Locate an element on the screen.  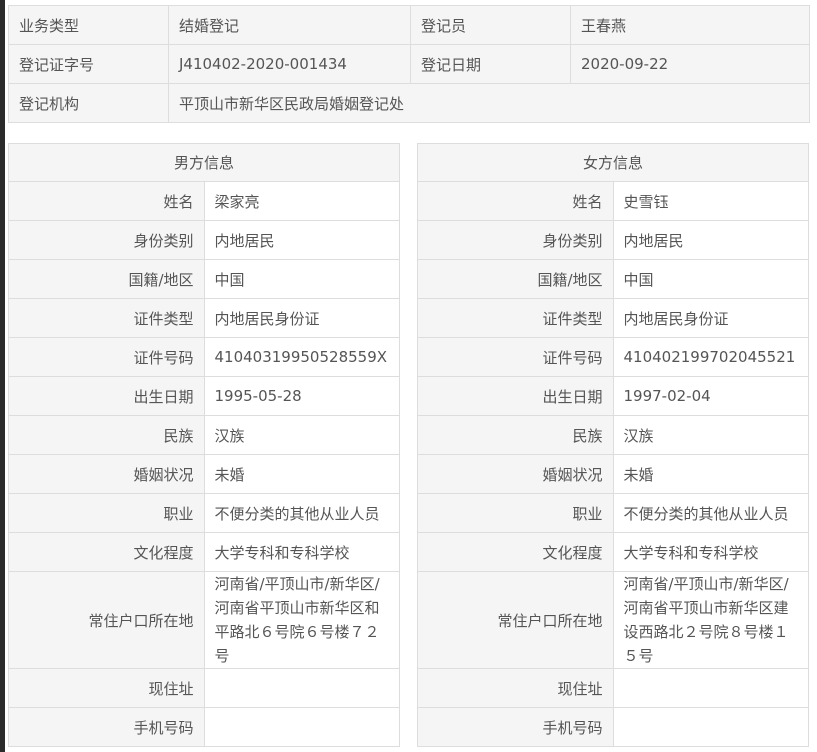
male-field-value: 中国 is located at coordinates (301, 279).